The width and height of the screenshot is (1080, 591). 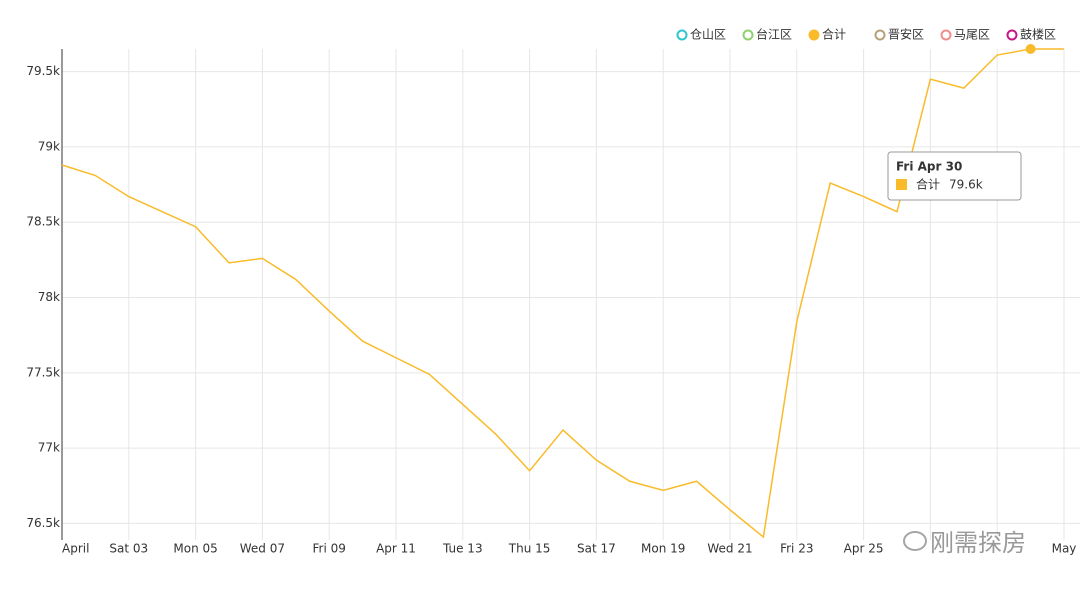 What do you see at coordinates (462, 549) in the screenshot?
I see `x-tick-label: Tue 13` at bounding box center [462, 549].